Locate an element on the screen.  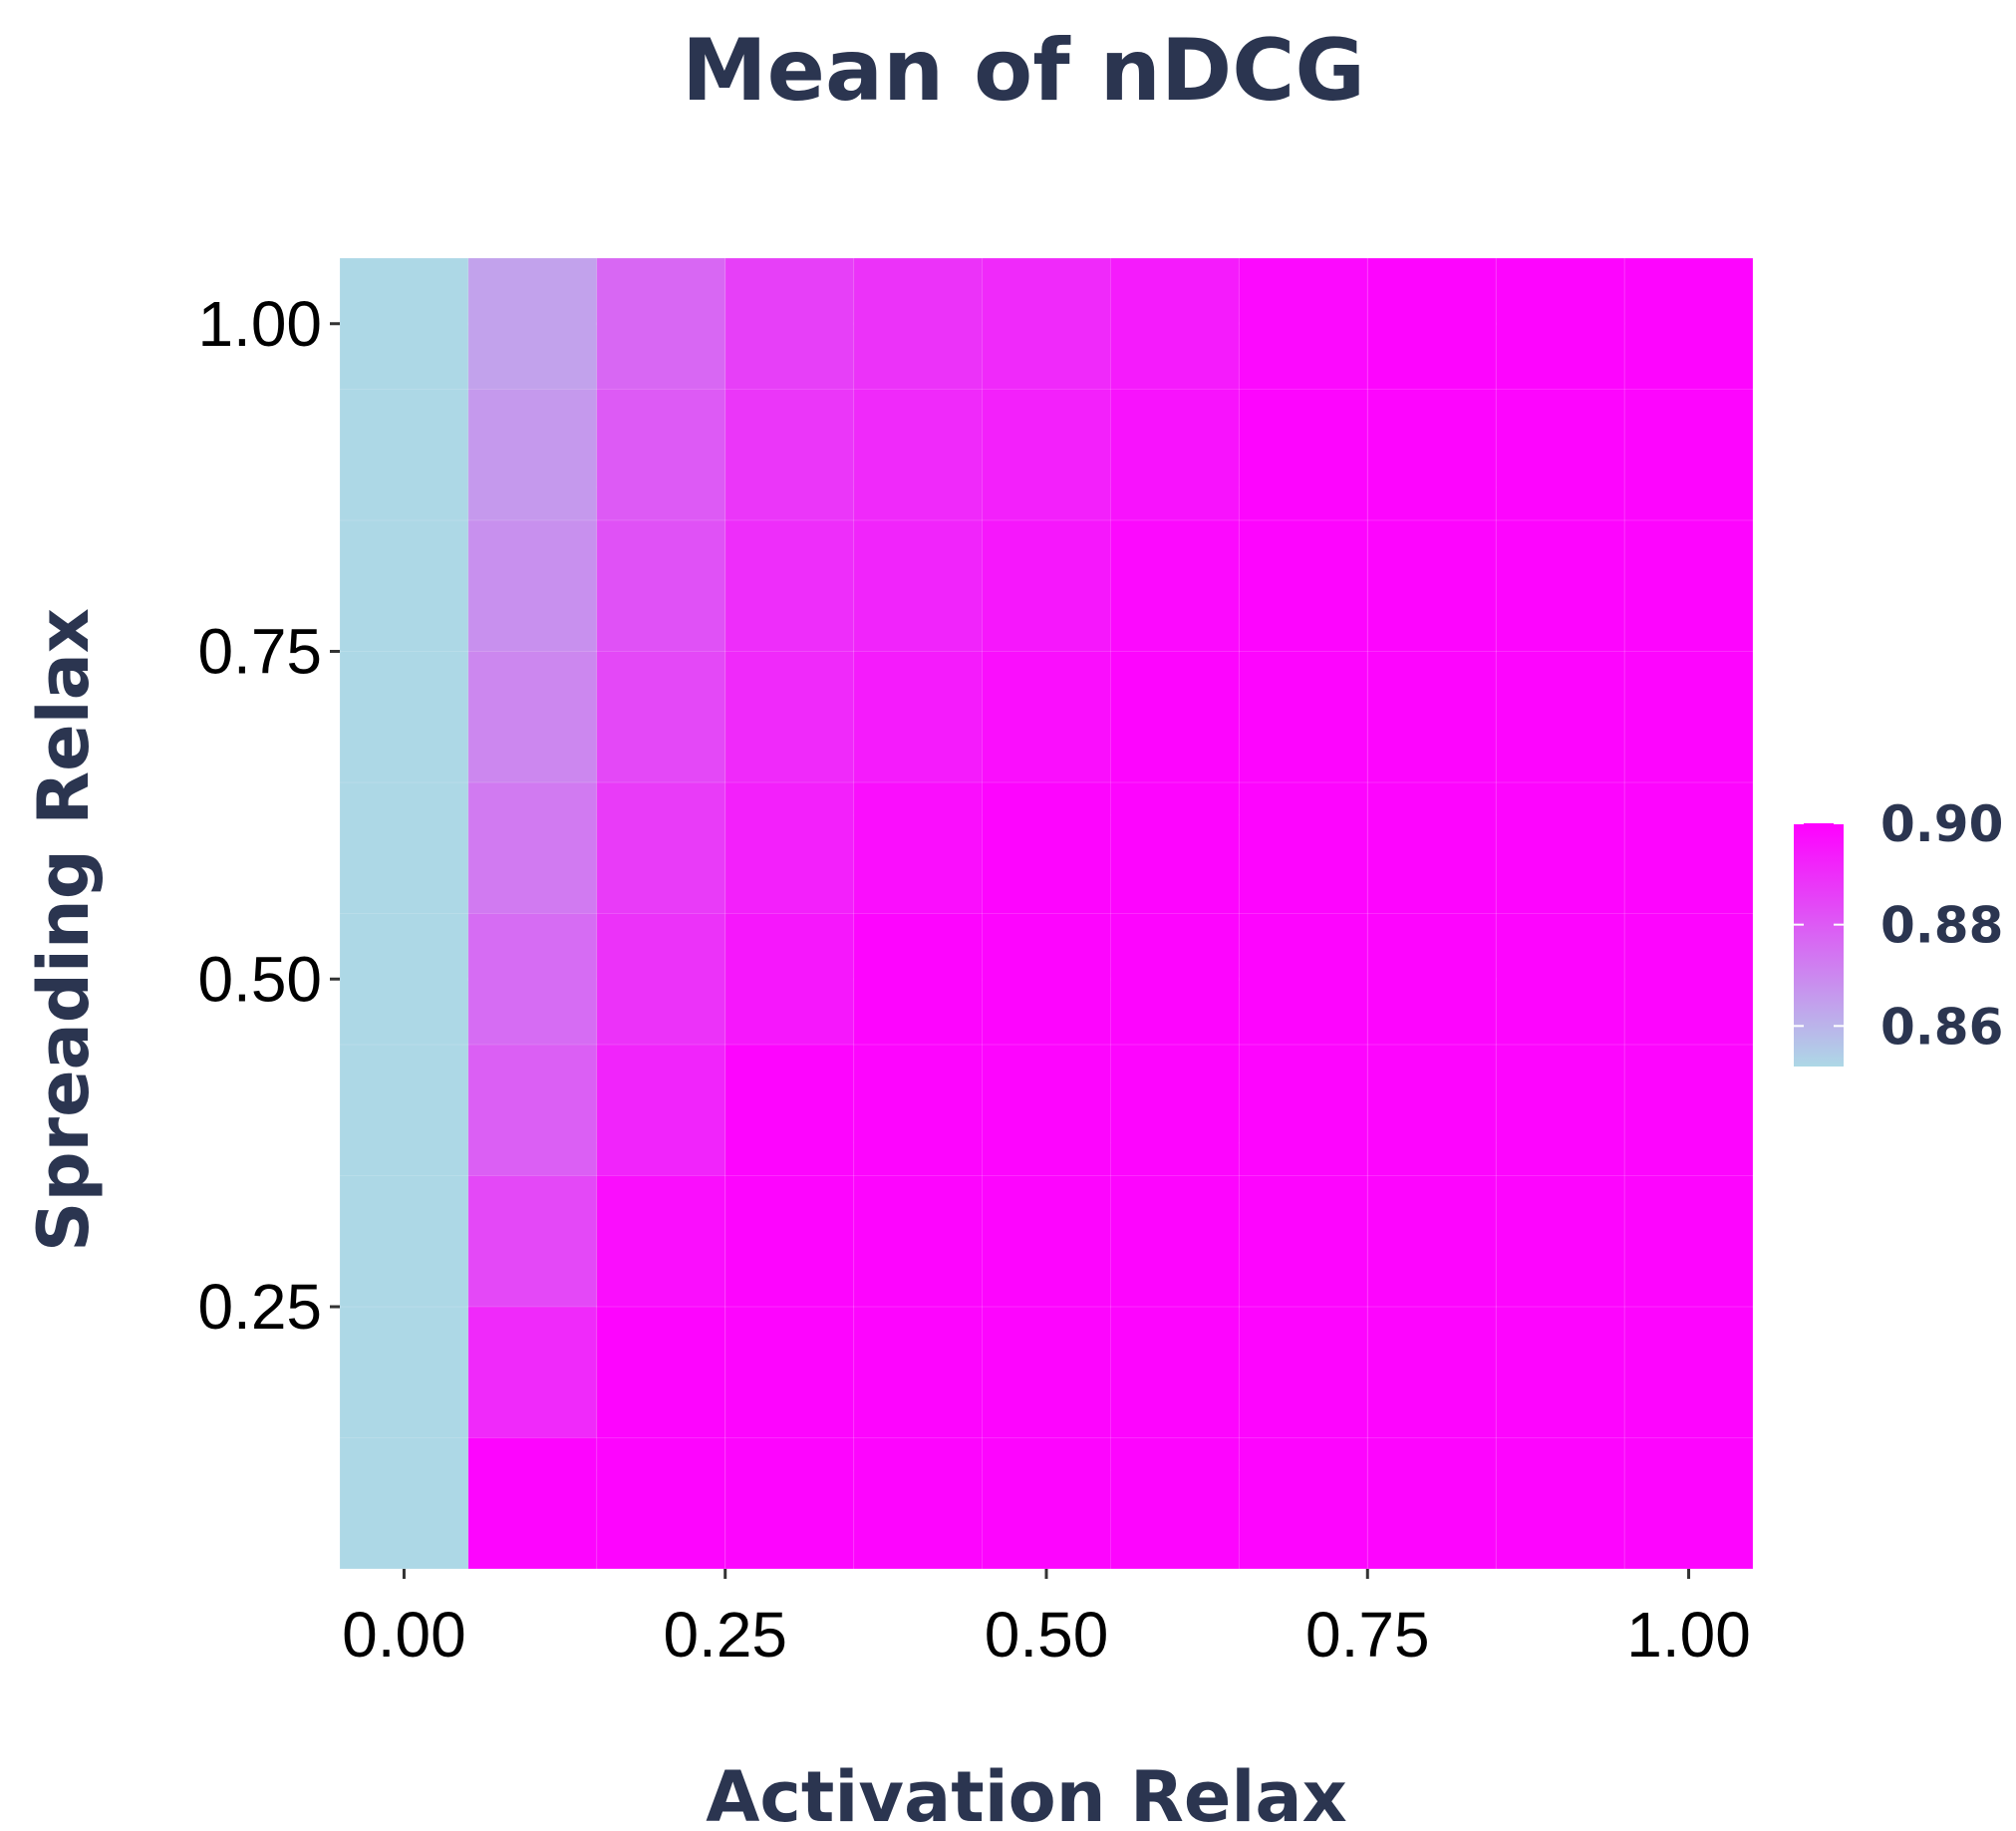
x-tick-label: 0.50 is located at coordinates (1047, 1635).